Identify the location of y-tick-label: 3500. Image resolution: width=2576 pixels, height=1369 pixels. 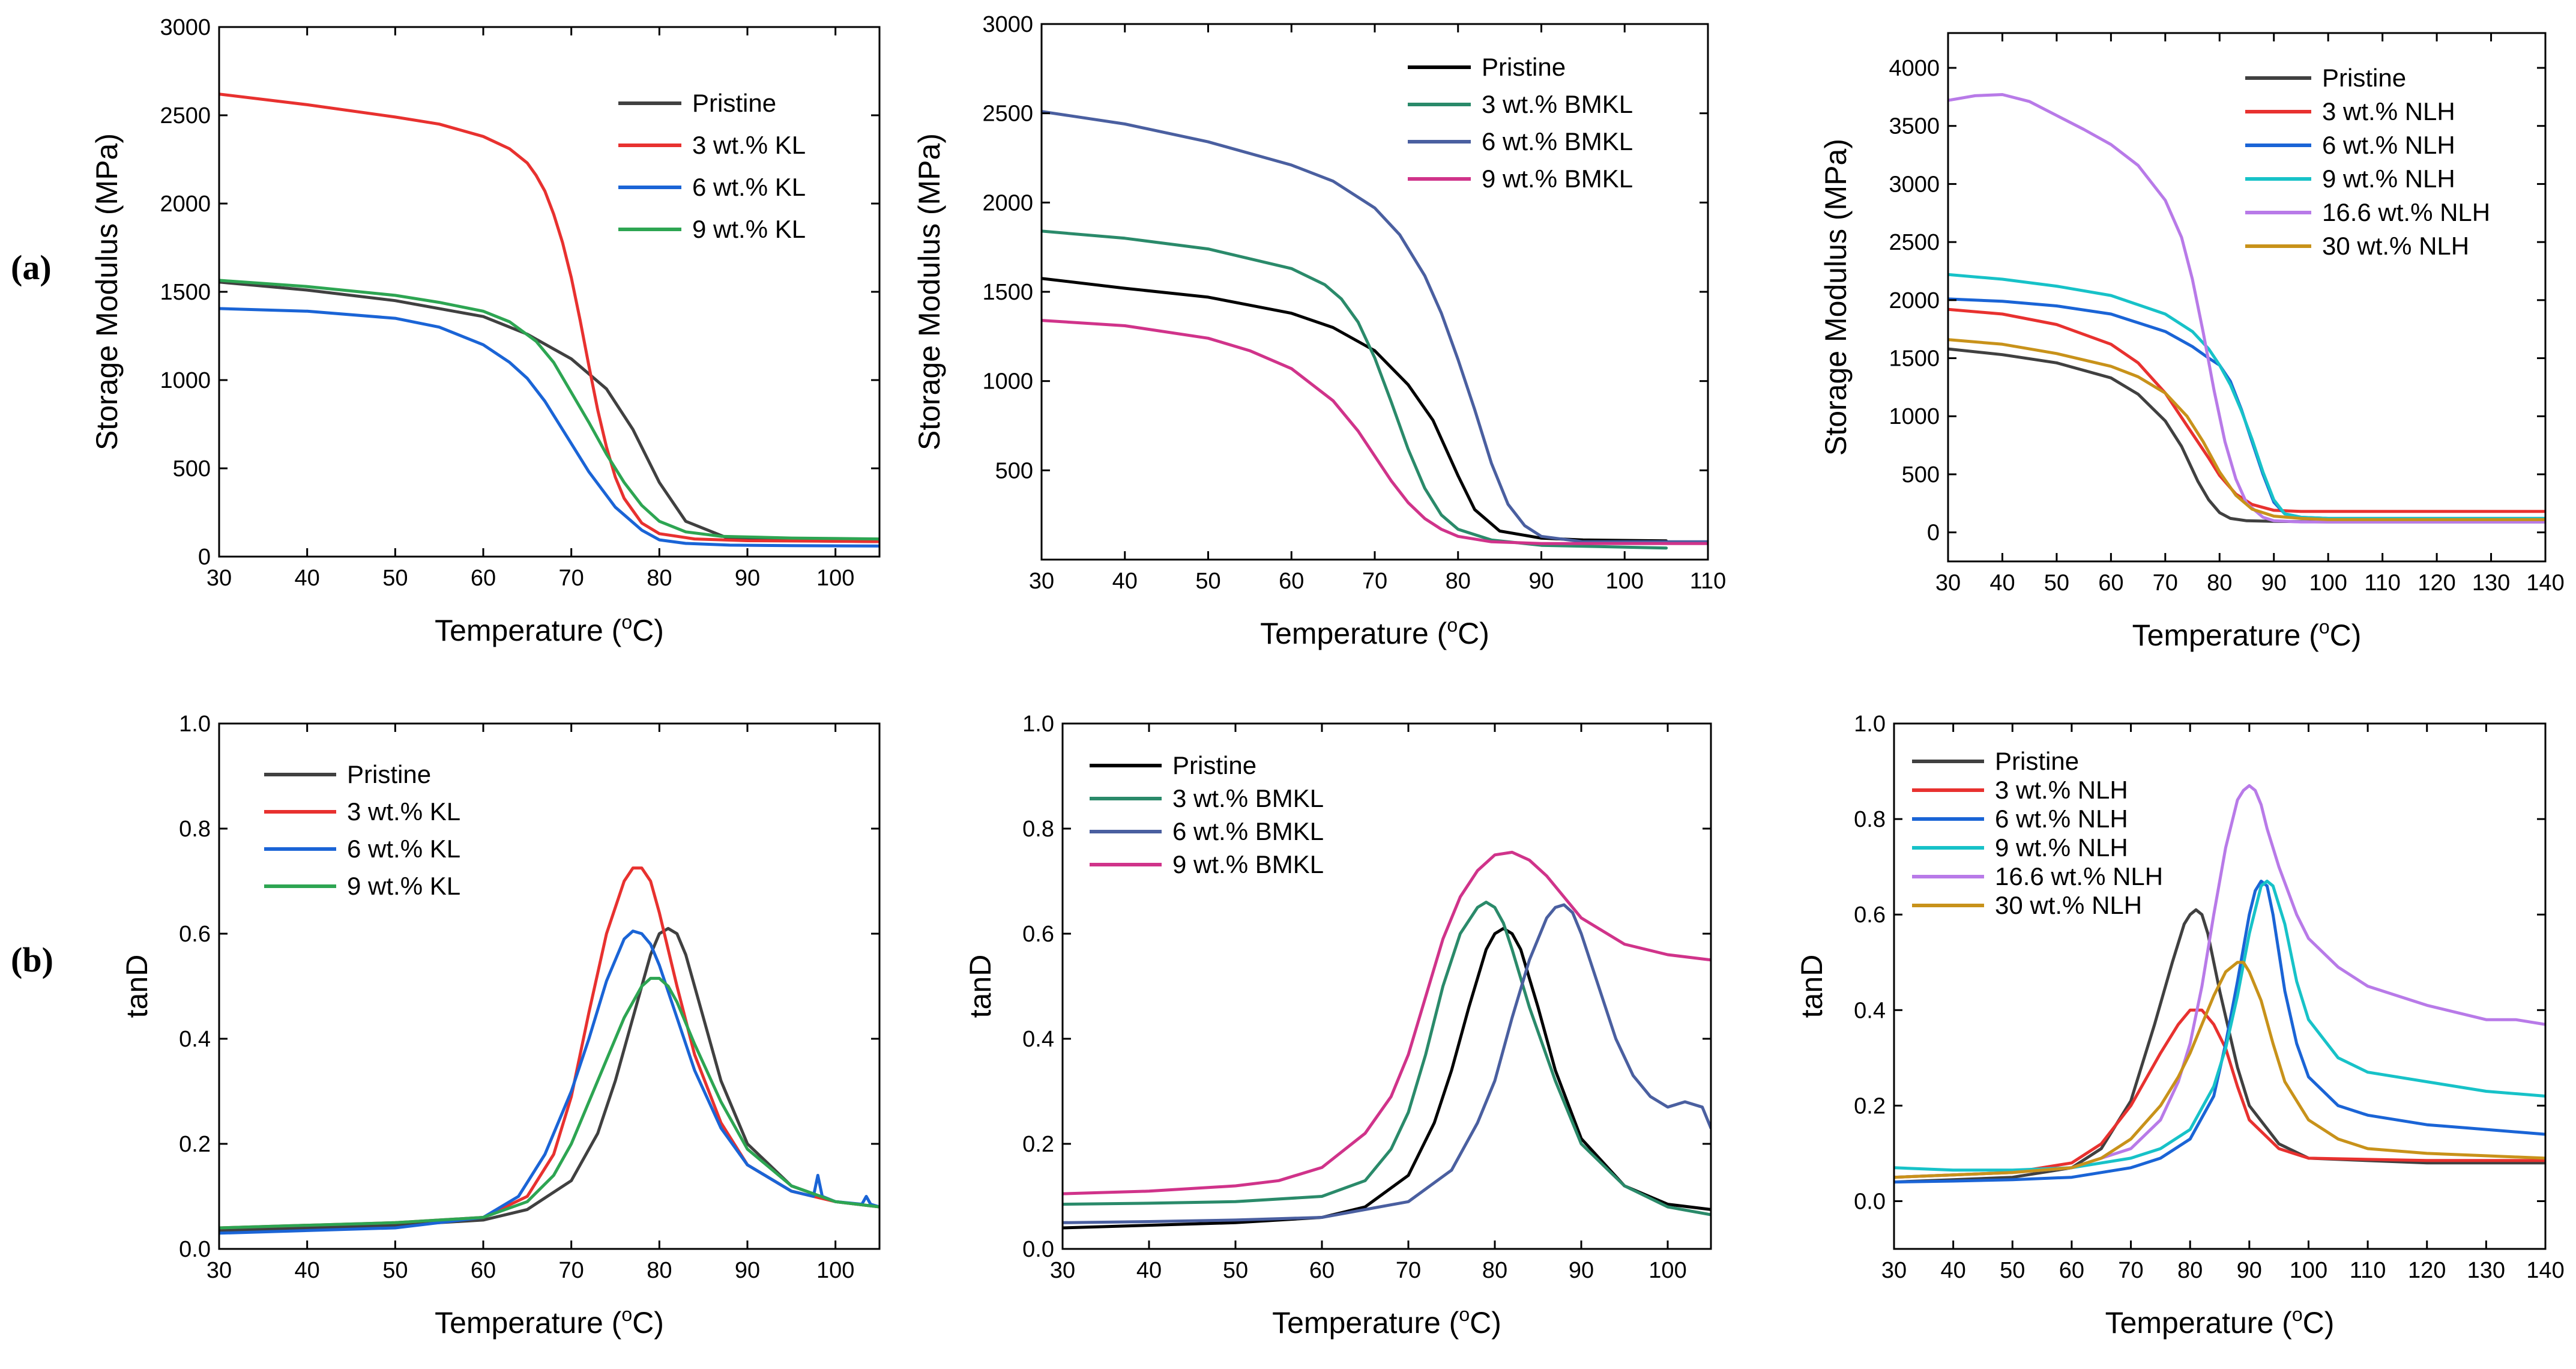
(1914, 127).